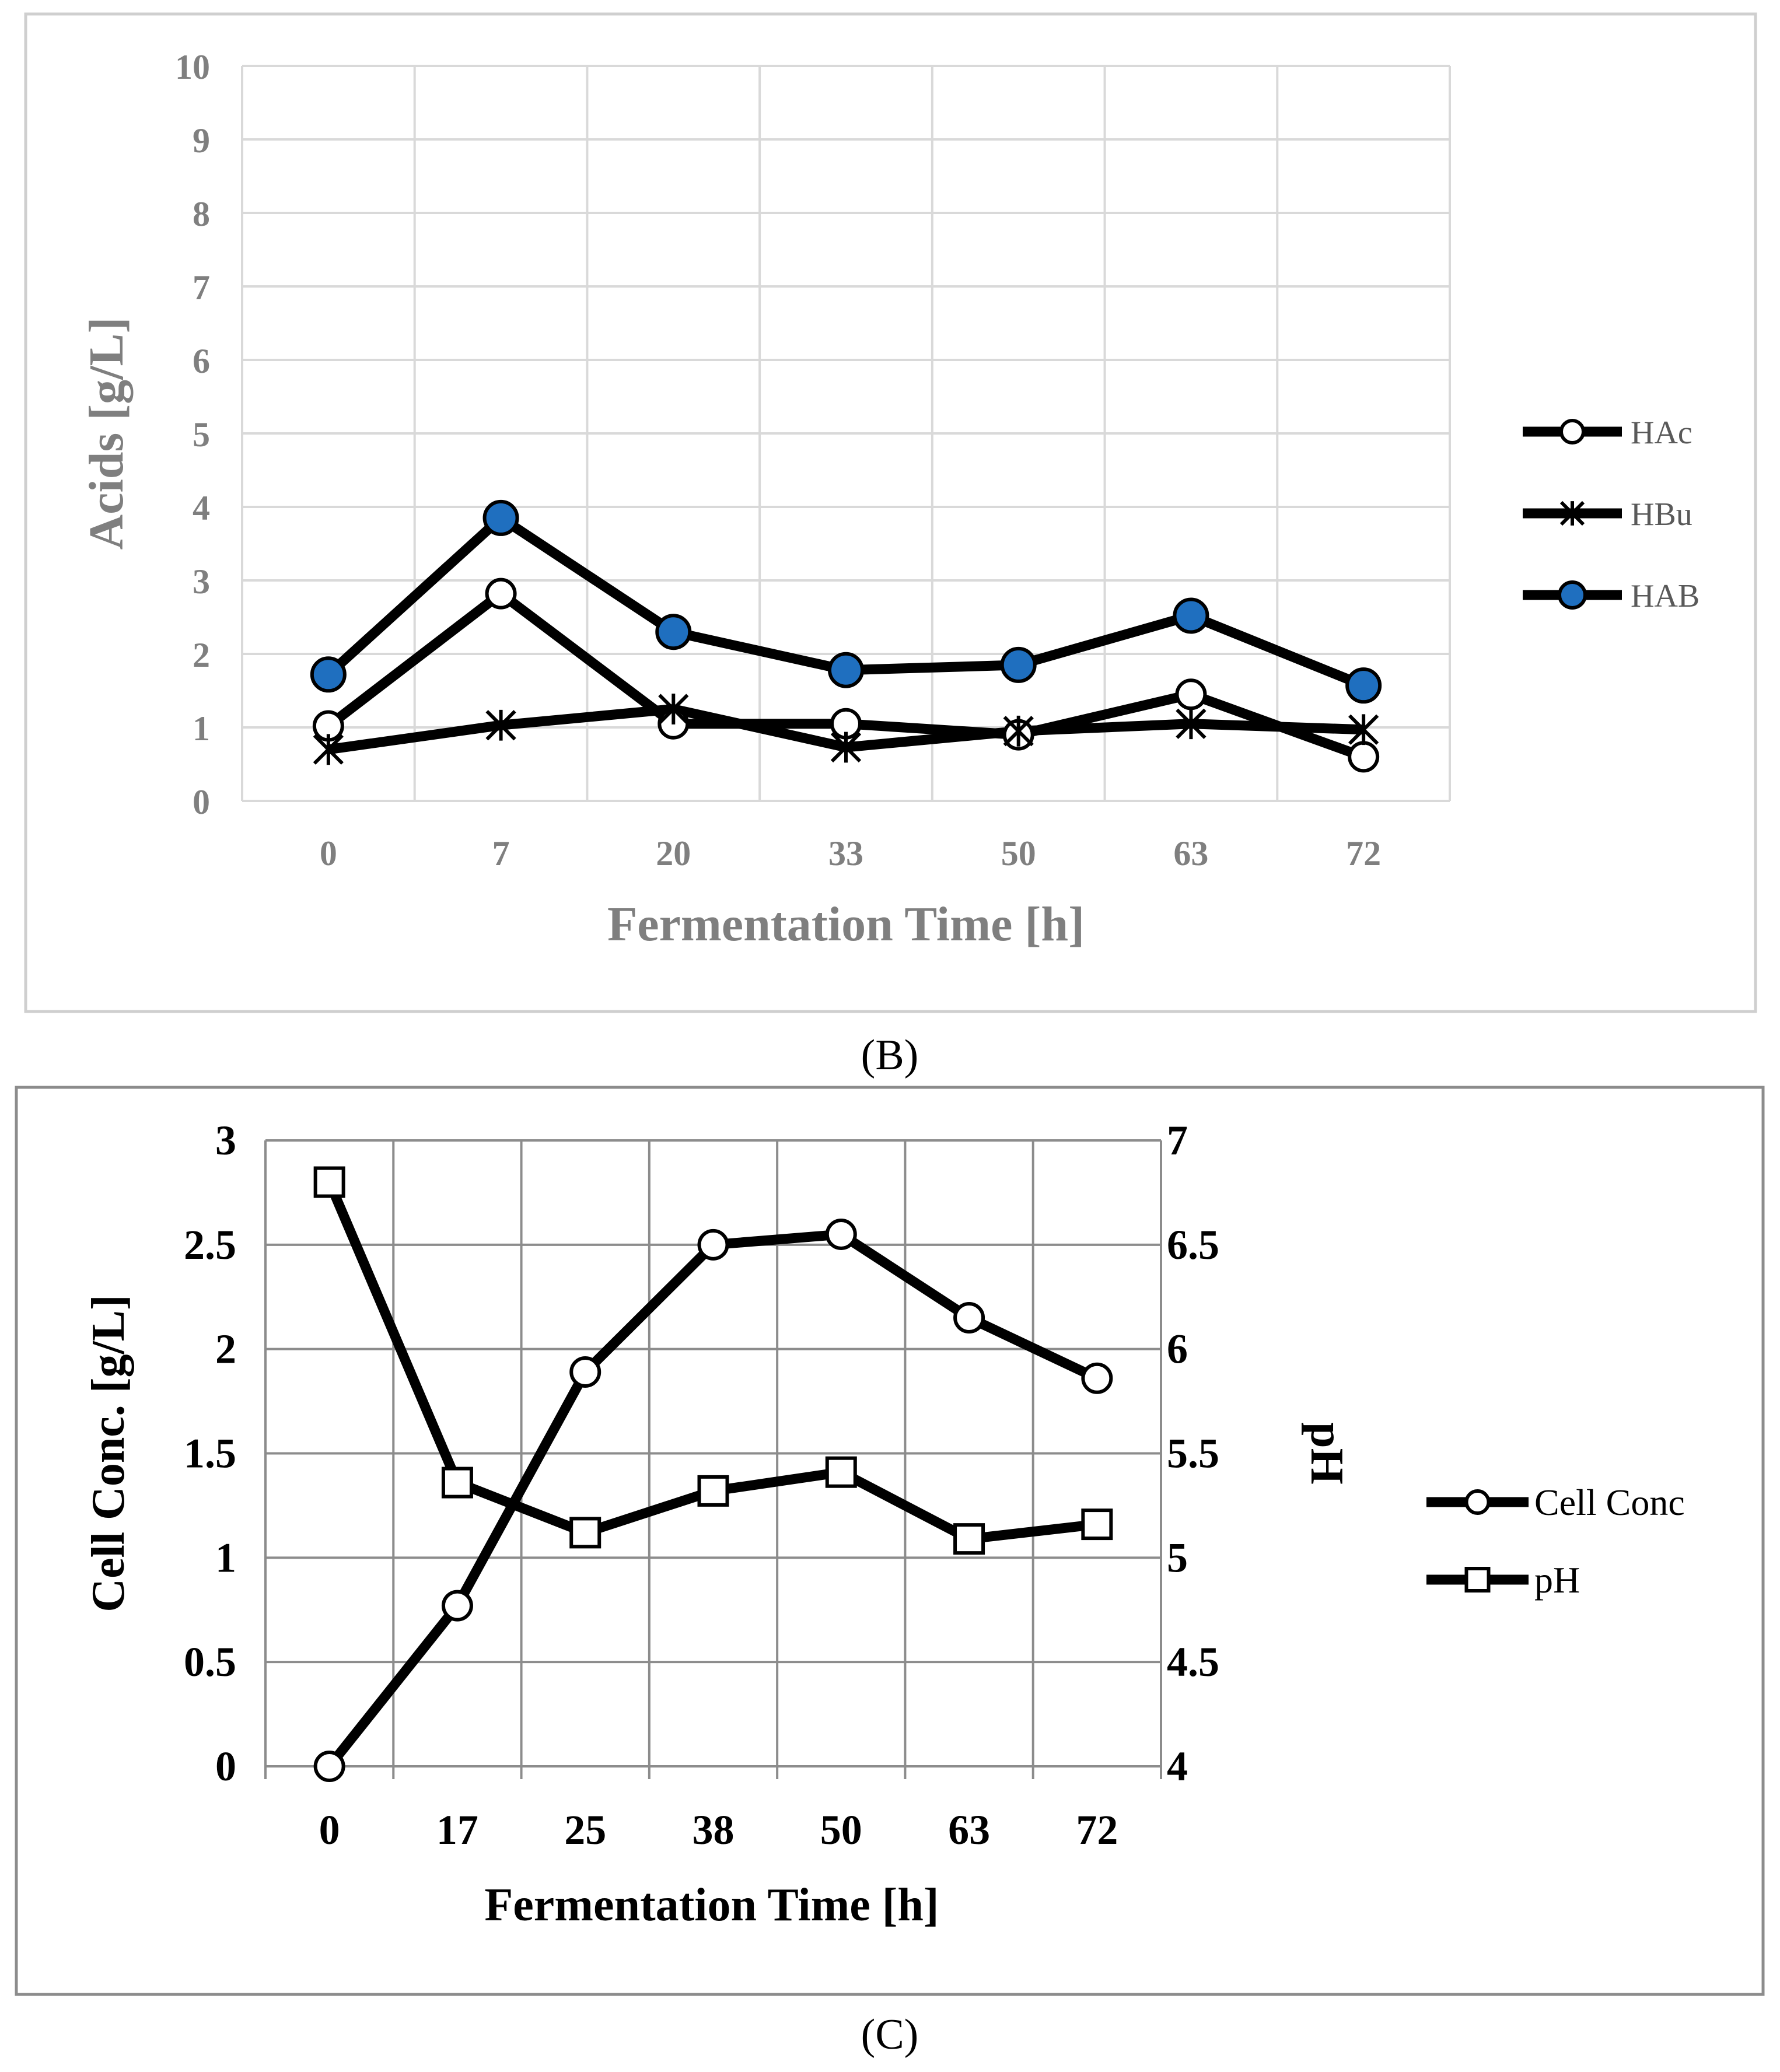 The image size is (1780, 2072). Describe the element at coordinates (846, 853) in the screenshot. I see `x-tick-label: 33` at that location.